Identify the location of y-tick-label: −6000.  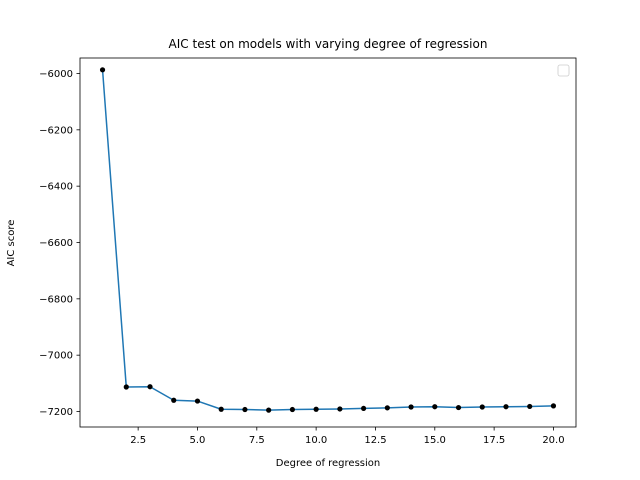
(56, 74).